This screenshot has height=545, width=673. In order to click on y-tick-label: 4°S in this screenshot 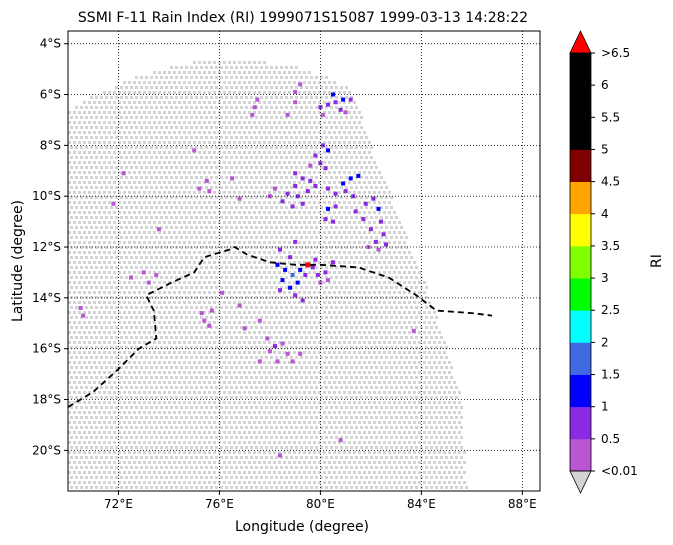, I will do `click(50, 44)`.